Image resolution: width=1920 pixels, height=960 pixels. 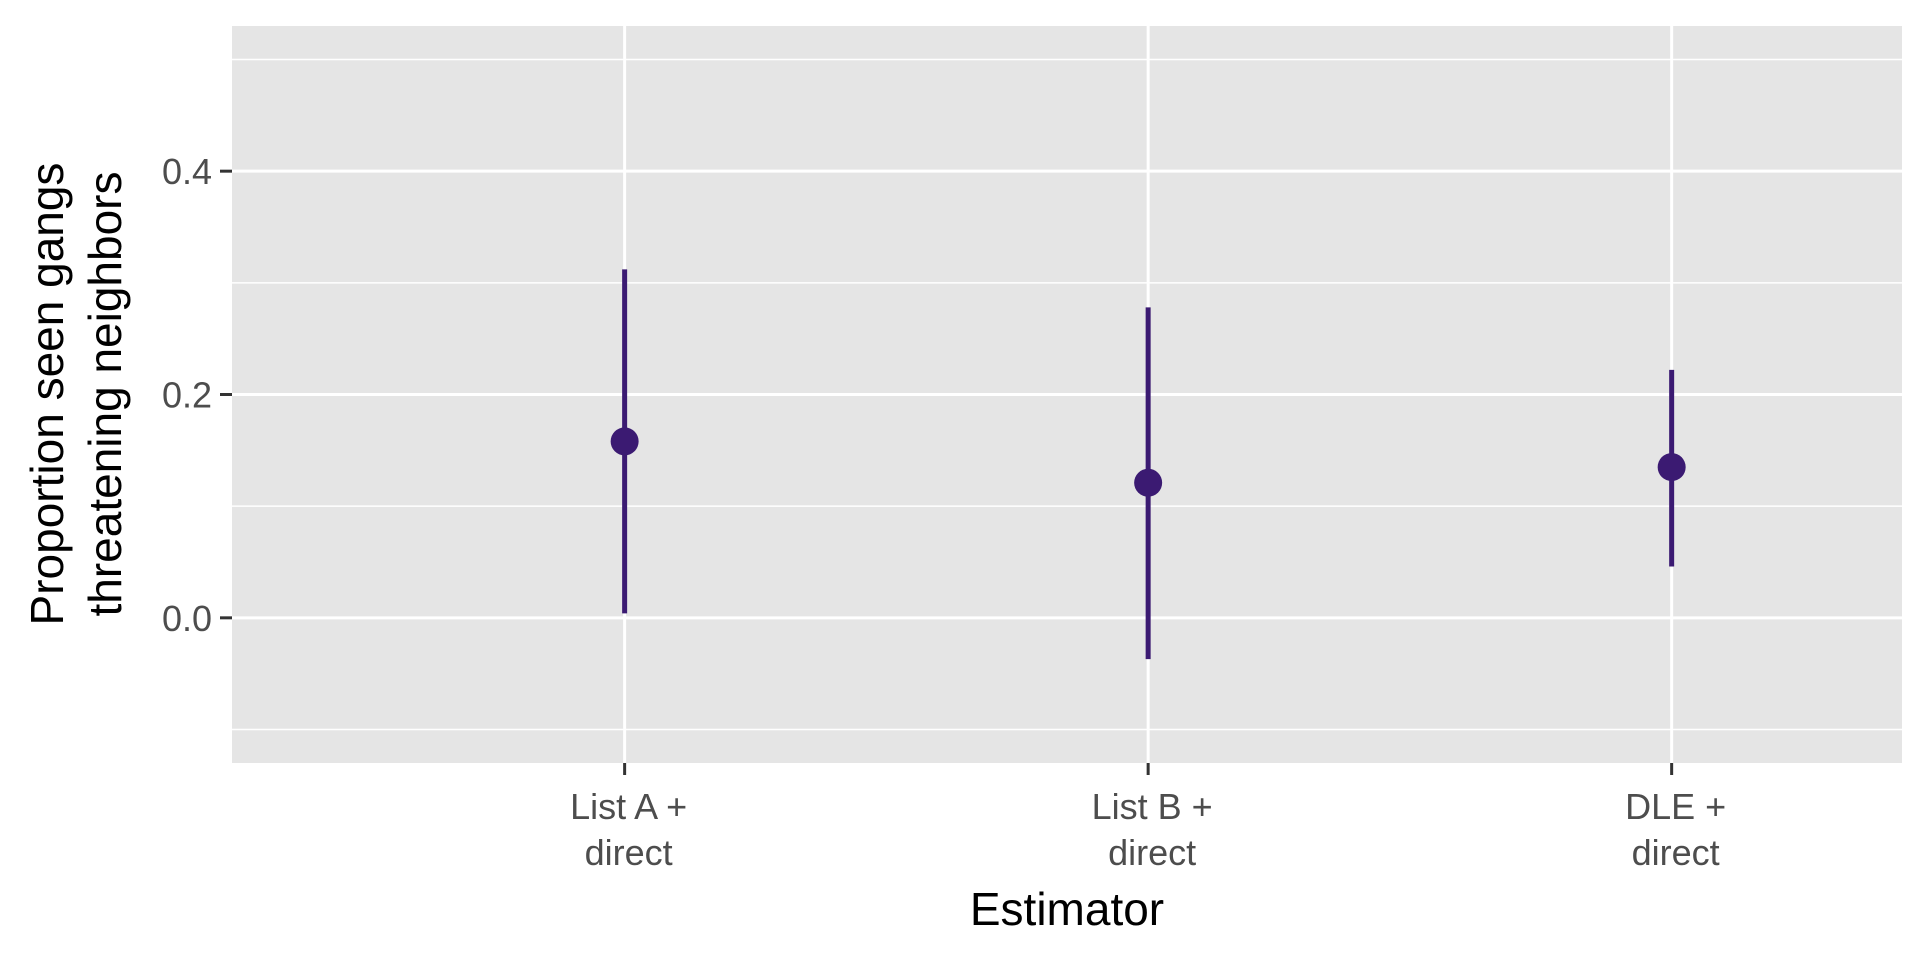 I want to click on y-axis-title-line-2: threatening neighbors, so click(x=105, y=394).